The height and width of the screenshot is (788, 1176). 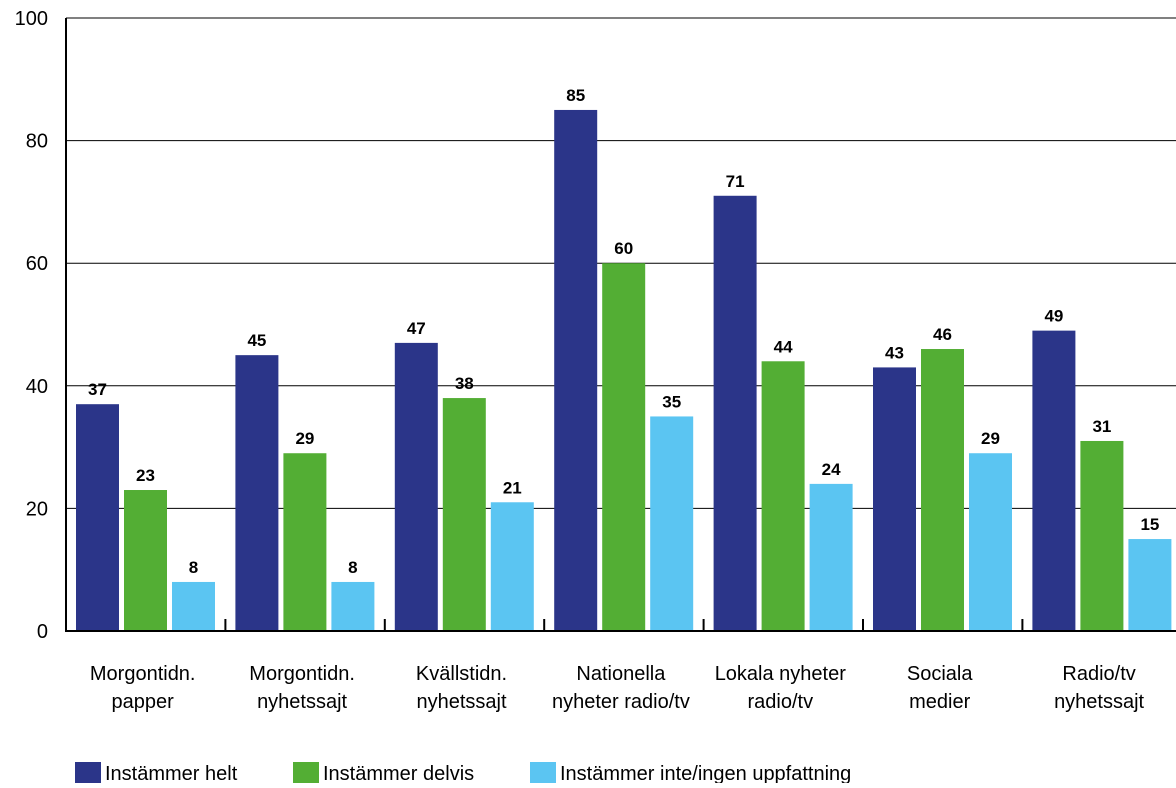 I want to click on data-label: 15, so click(x=1149, y=524).